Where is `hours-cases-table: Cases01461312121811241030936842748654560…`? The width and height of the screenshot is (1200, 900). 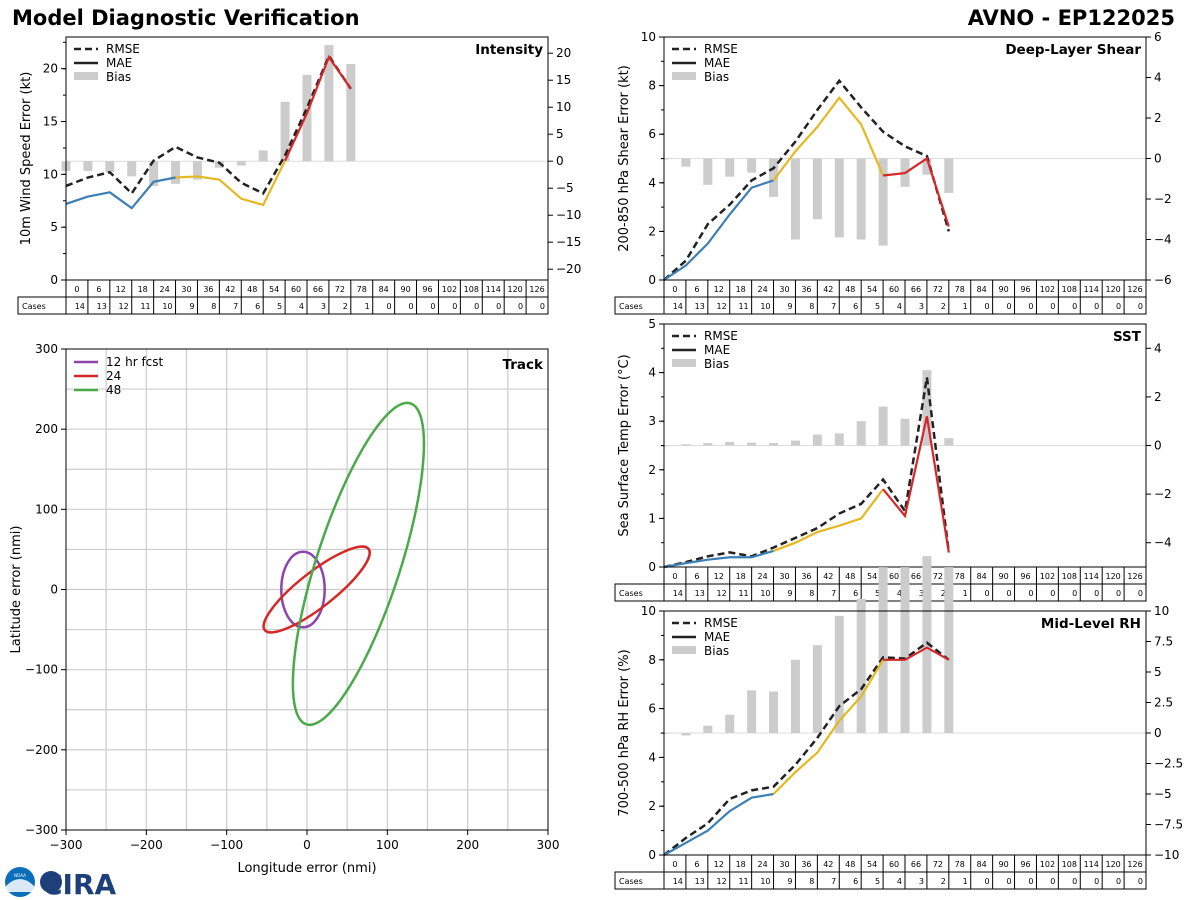
hours-cases-table: Cases01461312121811241030936842748654560… is located at coordinates (283, 297).